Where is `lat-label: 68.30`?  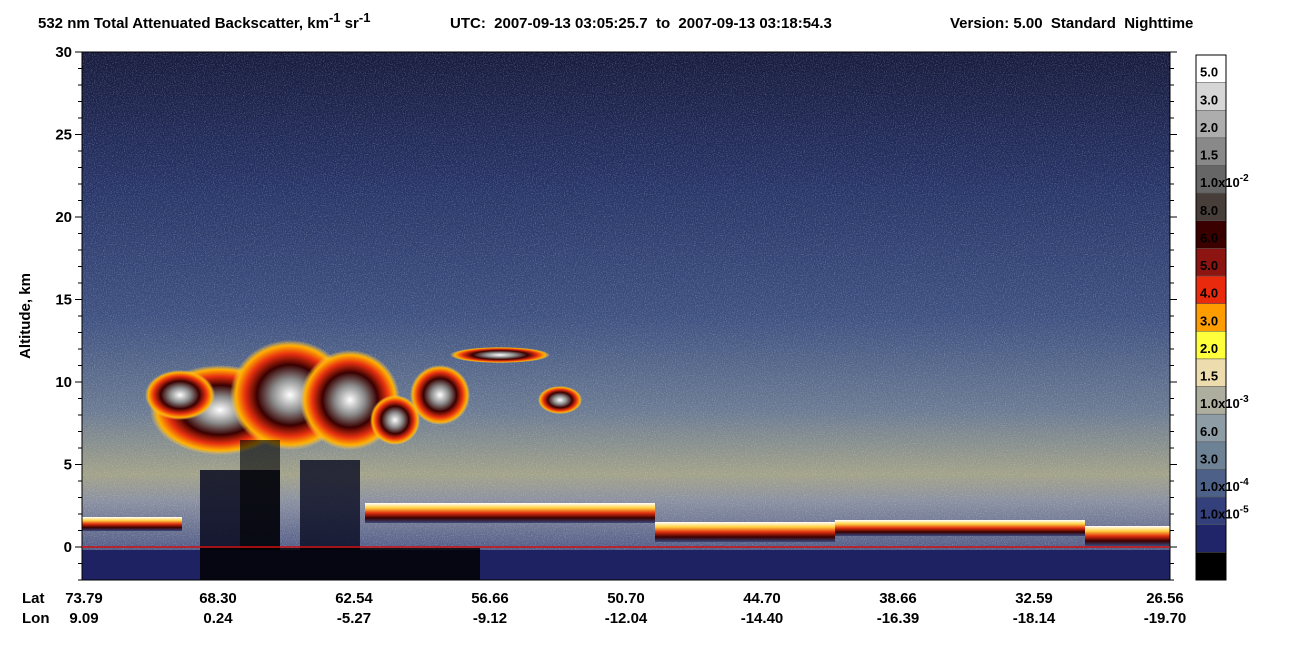 lat-label: 68.30 is located at coordinates (218, 598).